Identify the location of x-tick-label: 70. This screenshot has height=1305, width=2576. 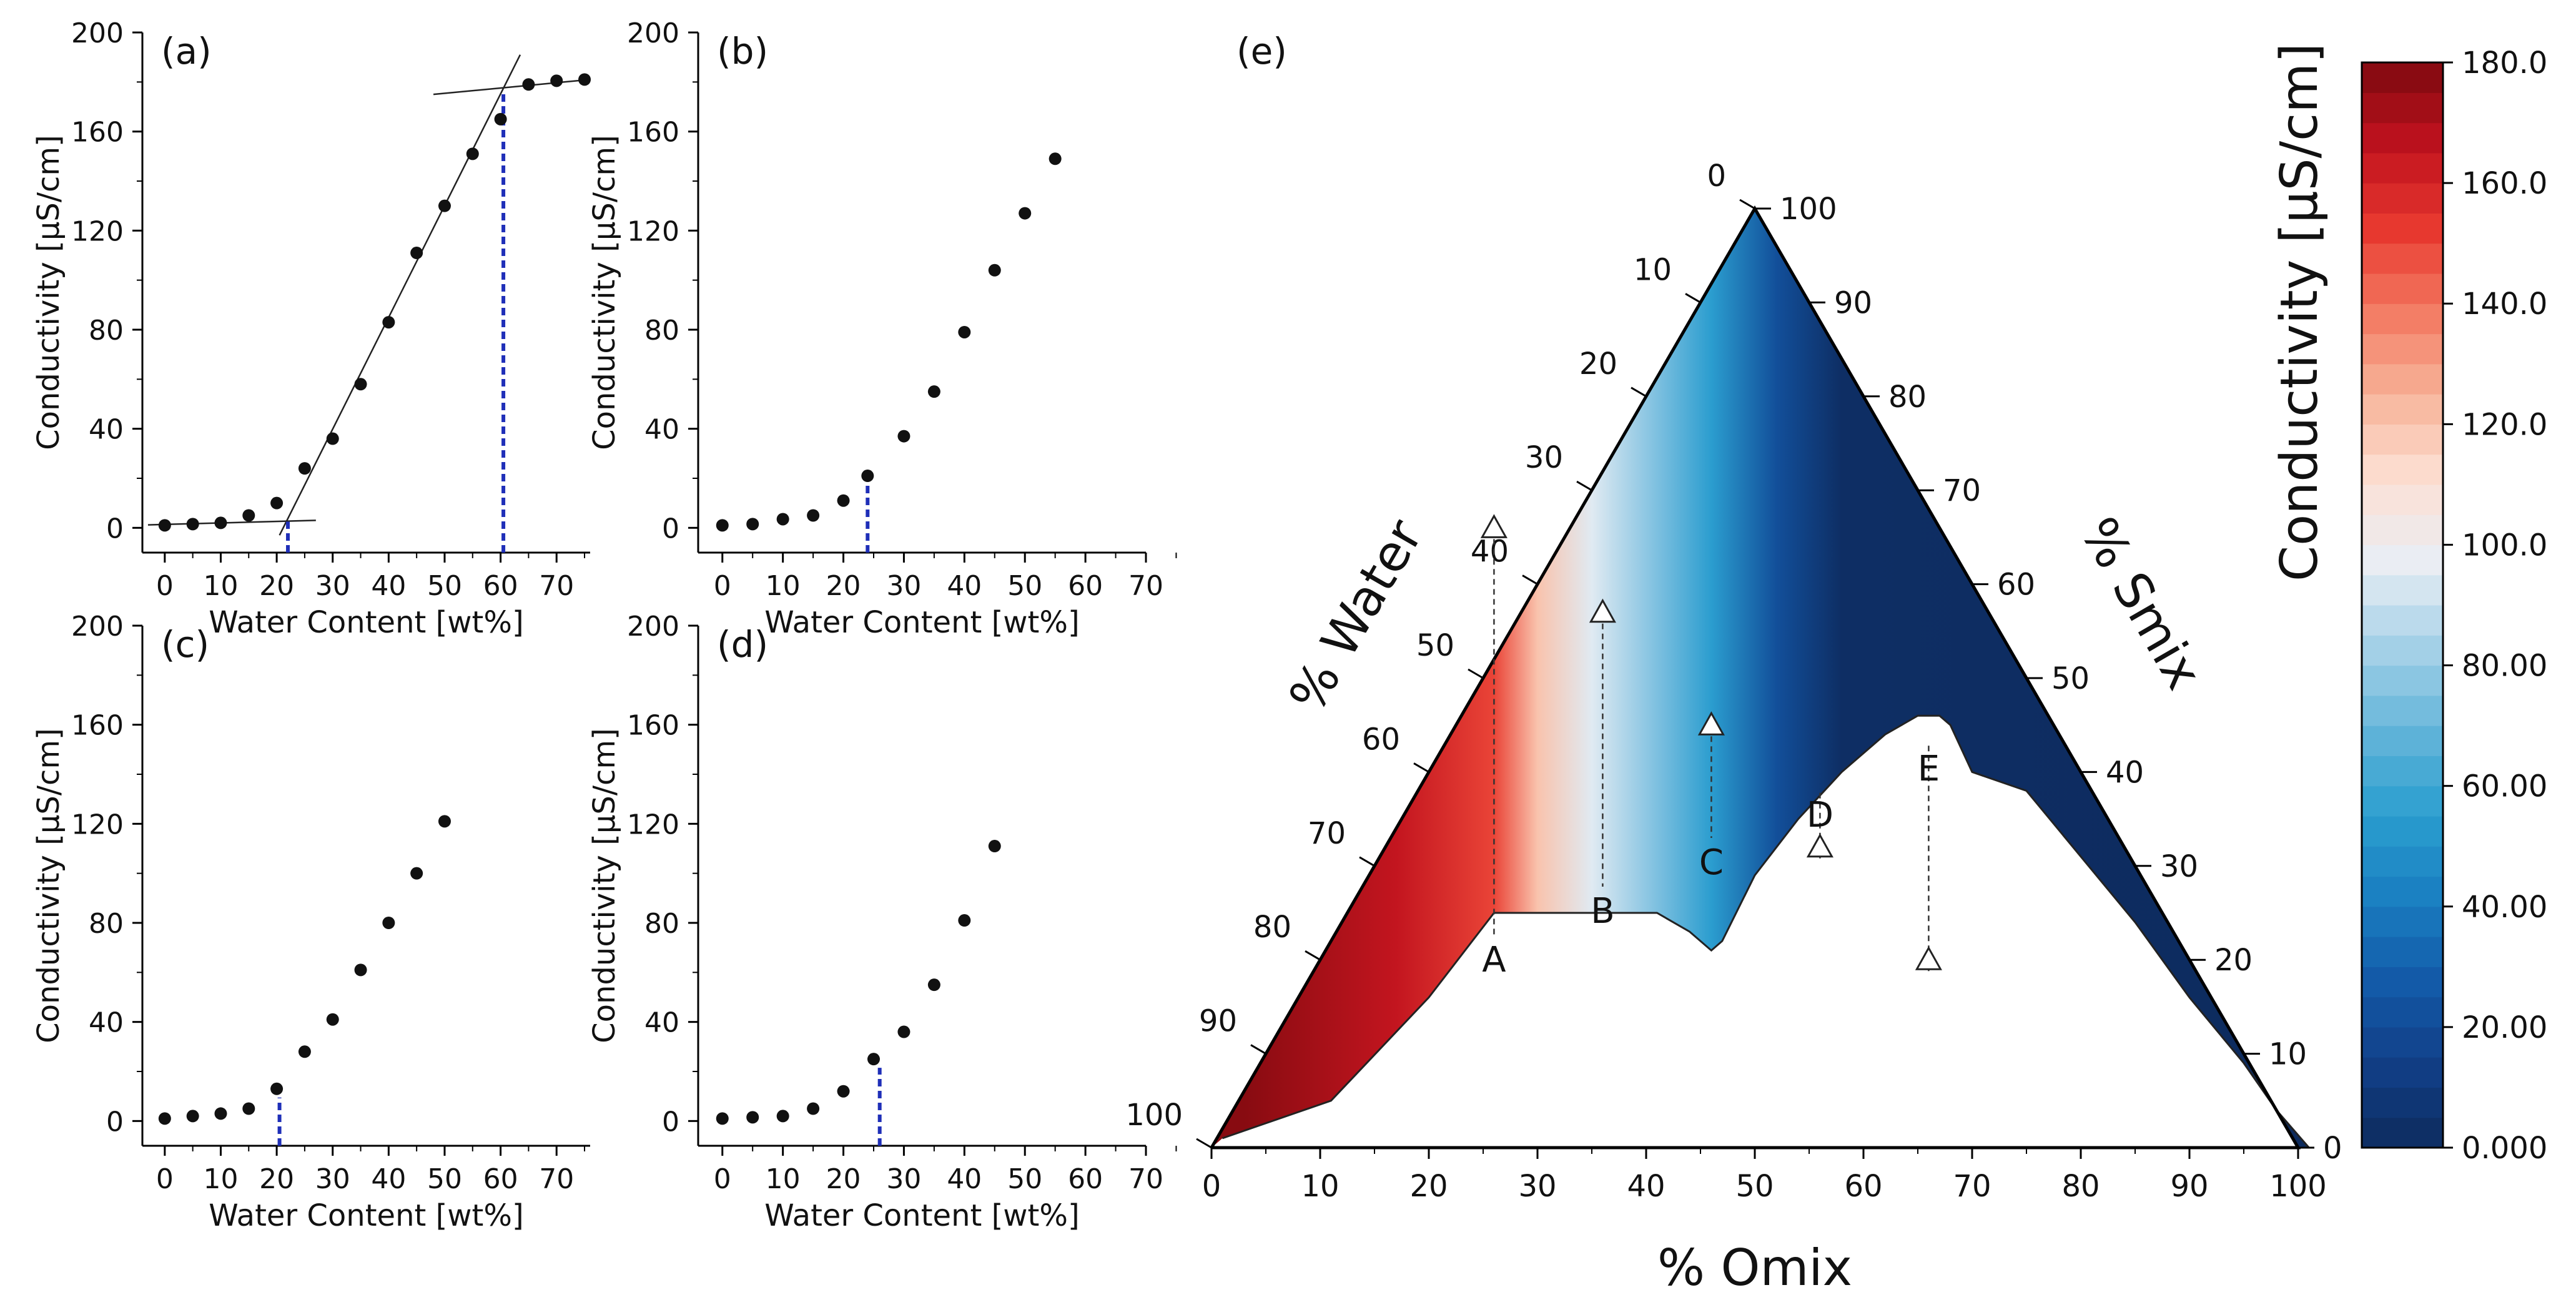
(557, 586).